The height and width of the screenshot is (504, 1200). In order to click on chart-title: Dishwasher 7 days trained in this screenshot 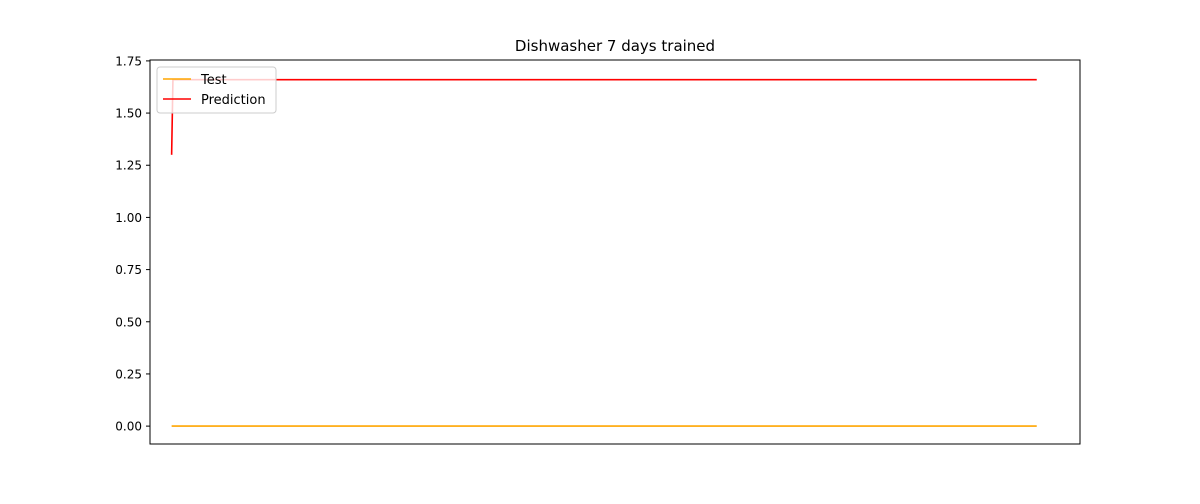, I will do `click(615, 46)`.